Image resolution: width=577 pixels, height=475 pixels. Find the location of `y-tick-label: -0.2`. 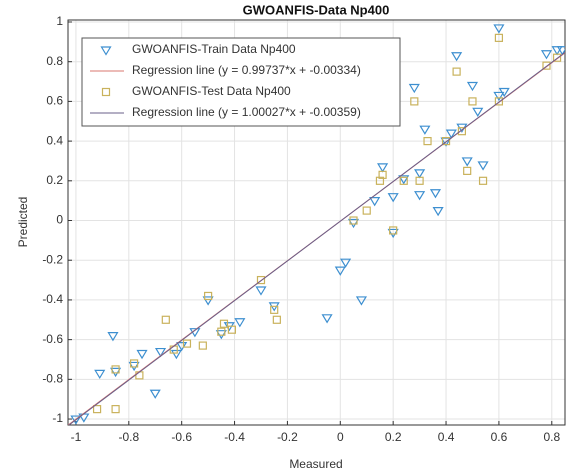

y-tick-label: -0.2 is located at coordinates (52, 259).